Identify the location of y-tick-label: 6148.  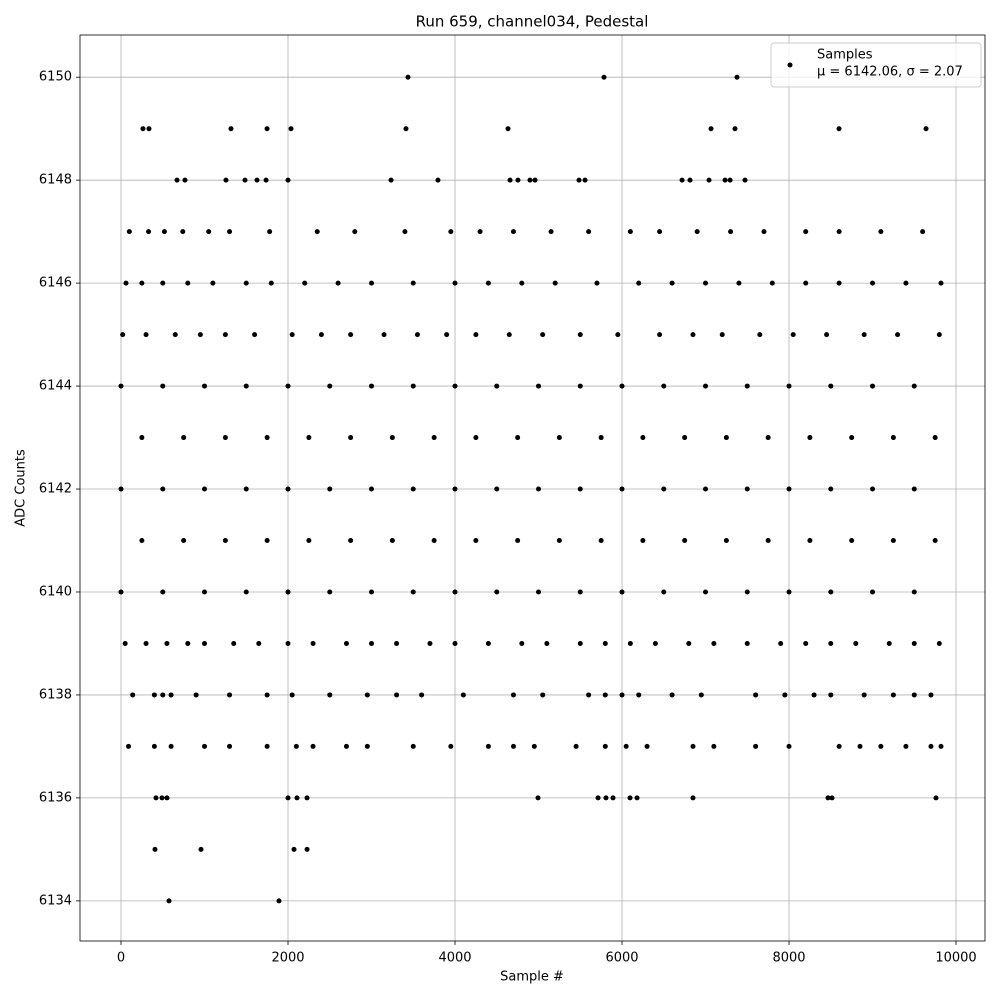
(55, 180).